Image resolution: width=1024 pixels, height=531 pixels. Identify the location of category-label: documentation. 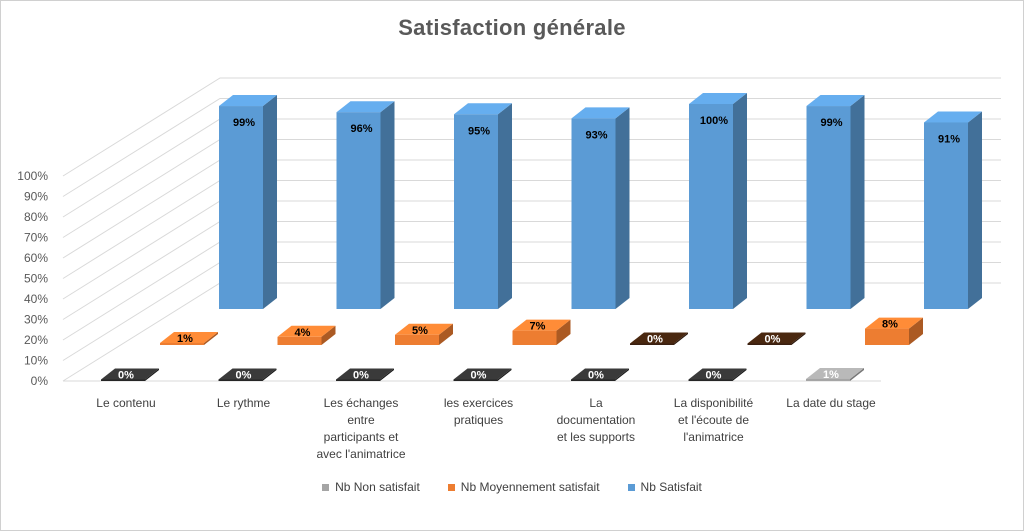
(596, 420).